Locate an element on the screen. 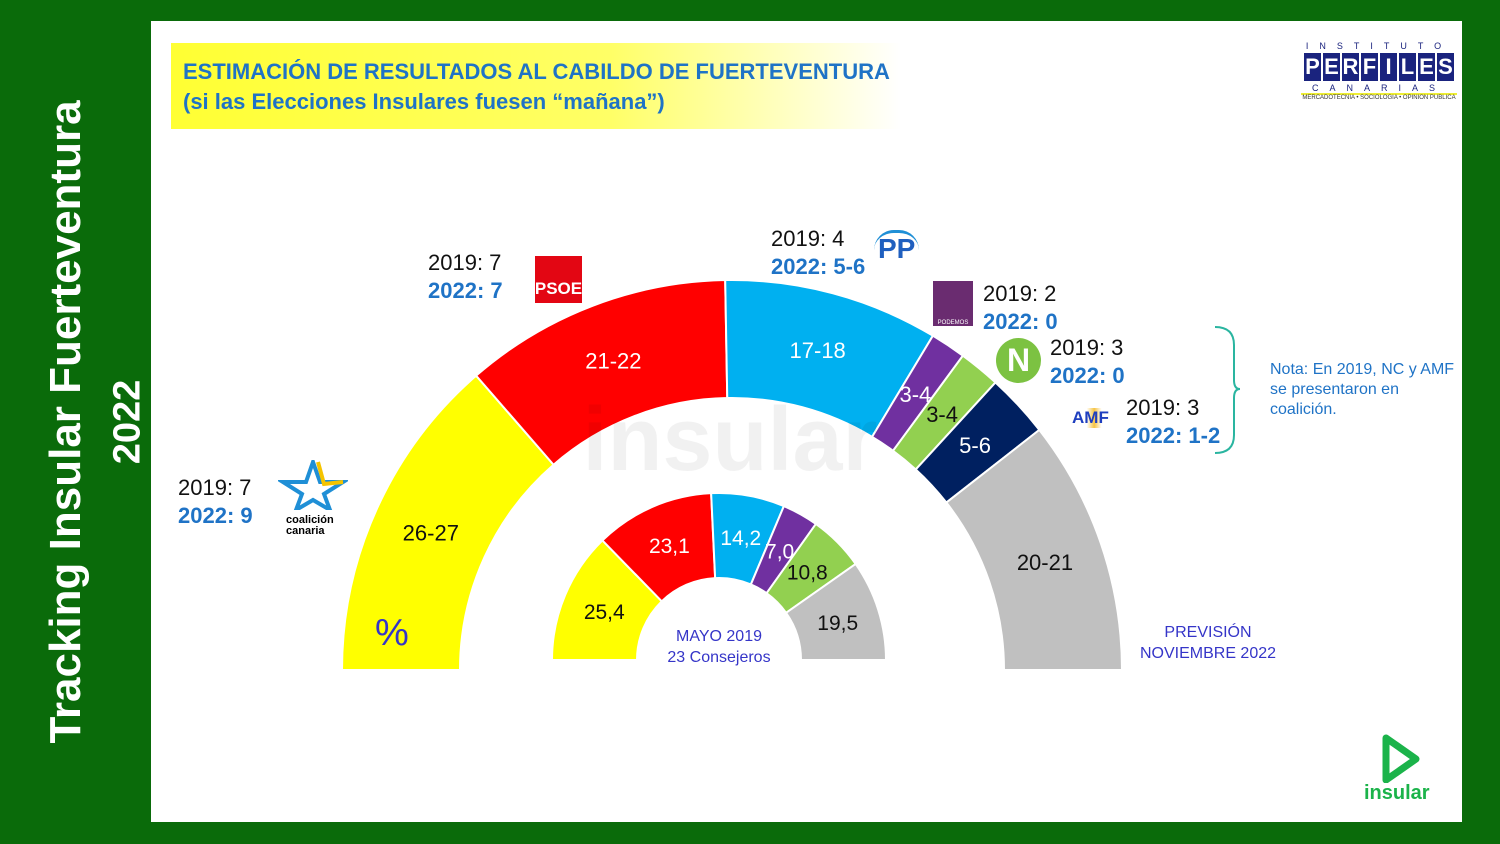 The width and height of the screenshot is (1500, 844). label-nc: 2019: 3 2022: 0 is located at coordinates (1087, 361).